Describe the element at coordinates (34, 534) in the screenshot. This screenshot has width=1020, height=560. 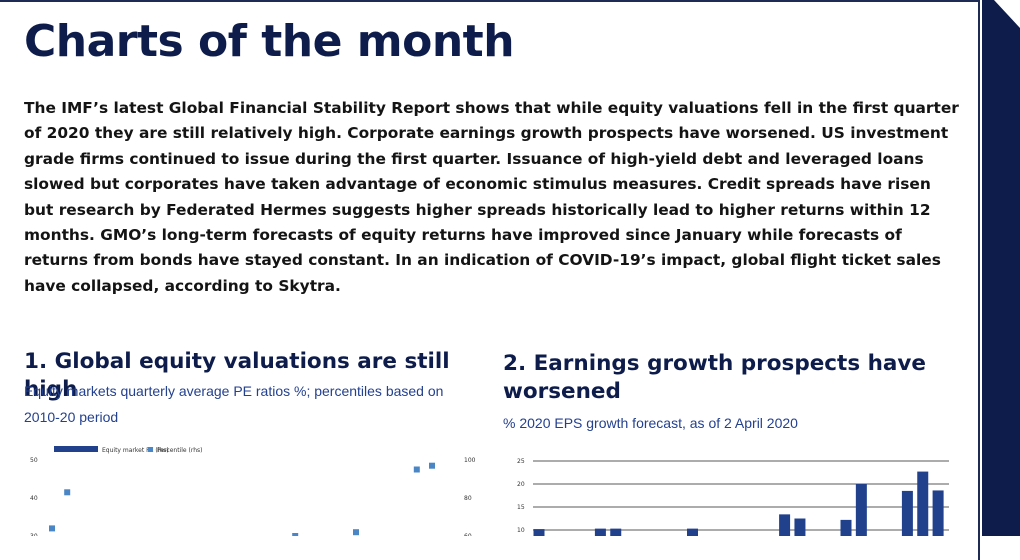
I see `y-left-tick-label: 30` at that location.